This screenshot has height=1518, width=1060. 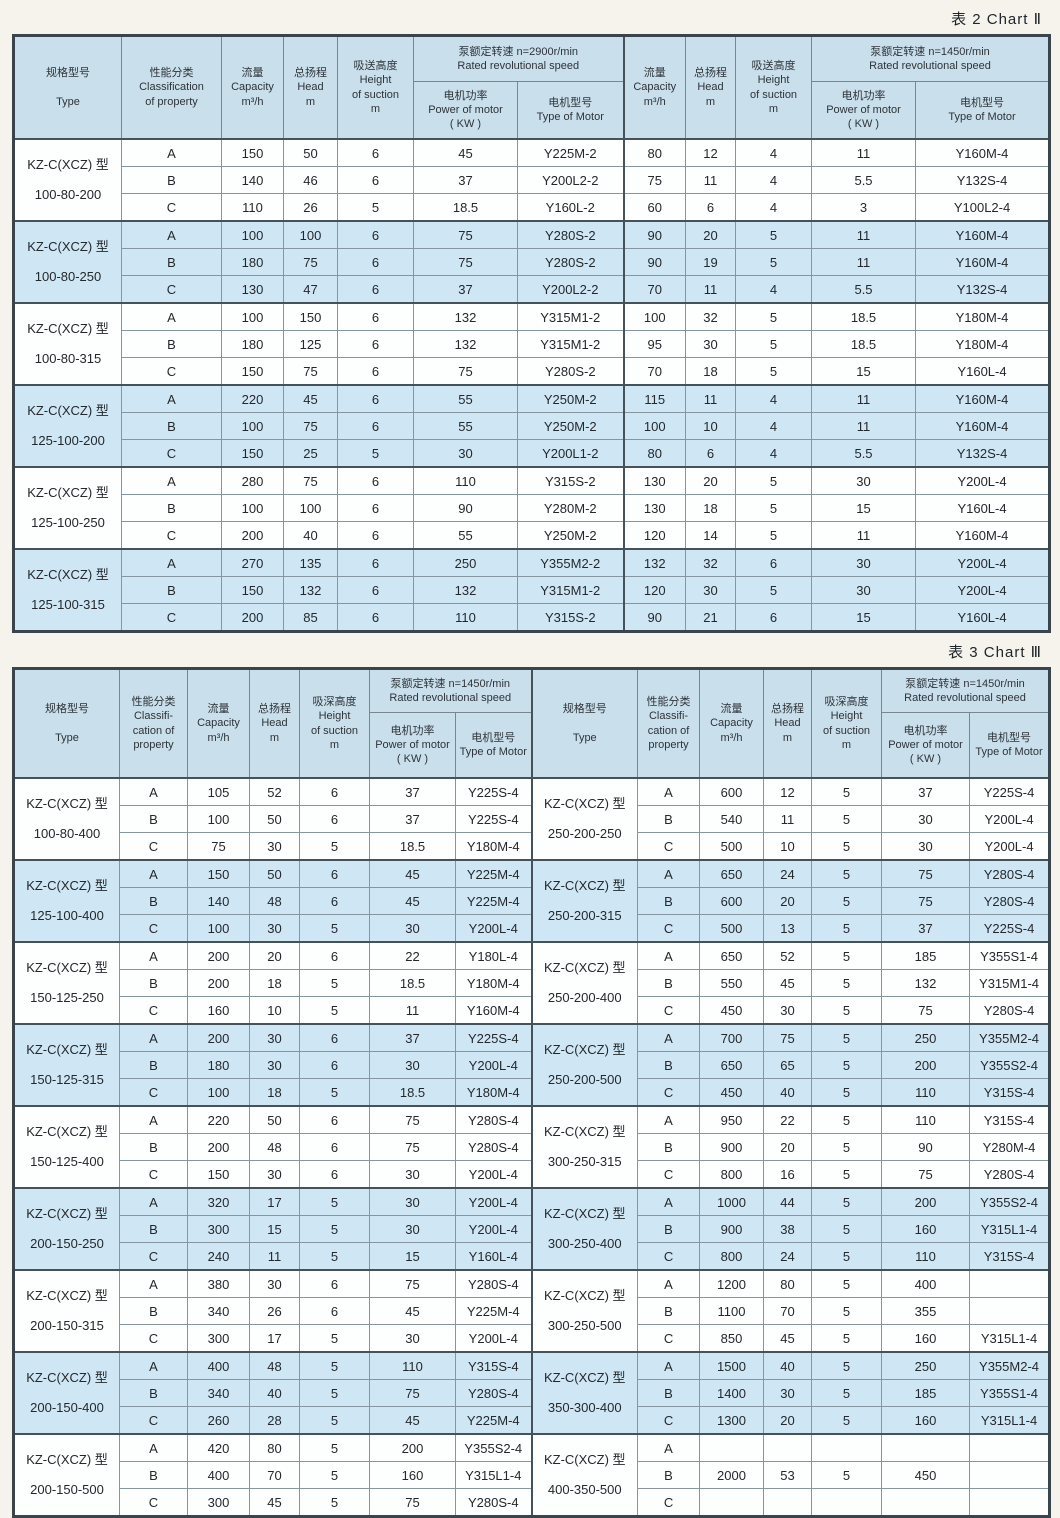 What do you see at coordinates (532, 180) in the screenshot?
I see `table-row: B 140 46 6 37 Y200L2-2 75 11 4 5.5 Y132S-4` at bounding box center [532, 180].